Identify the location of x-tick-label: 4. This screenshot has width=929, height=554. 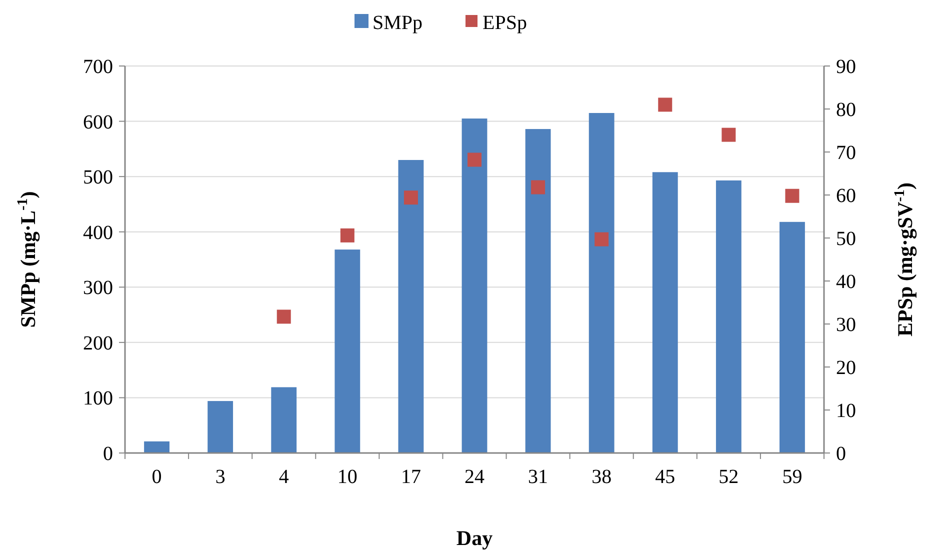
(283, 477).